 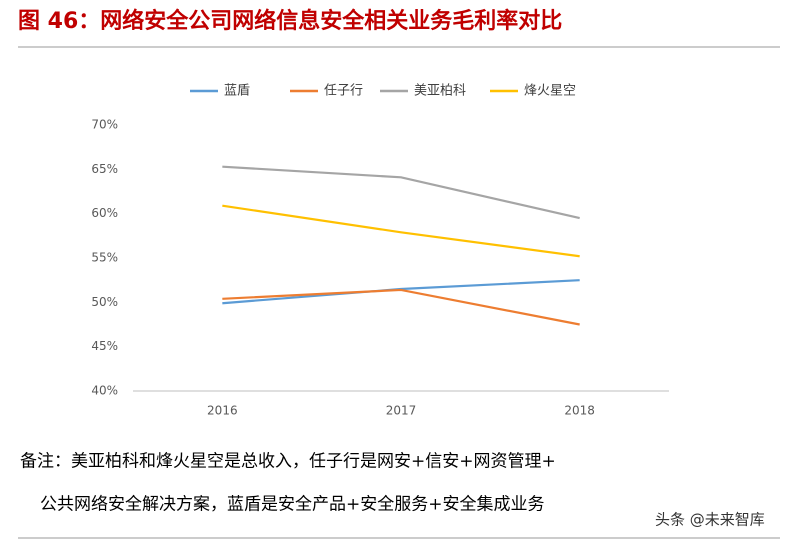 I want to click on legend-label: 烽火星空, so click(x=550, y=91).